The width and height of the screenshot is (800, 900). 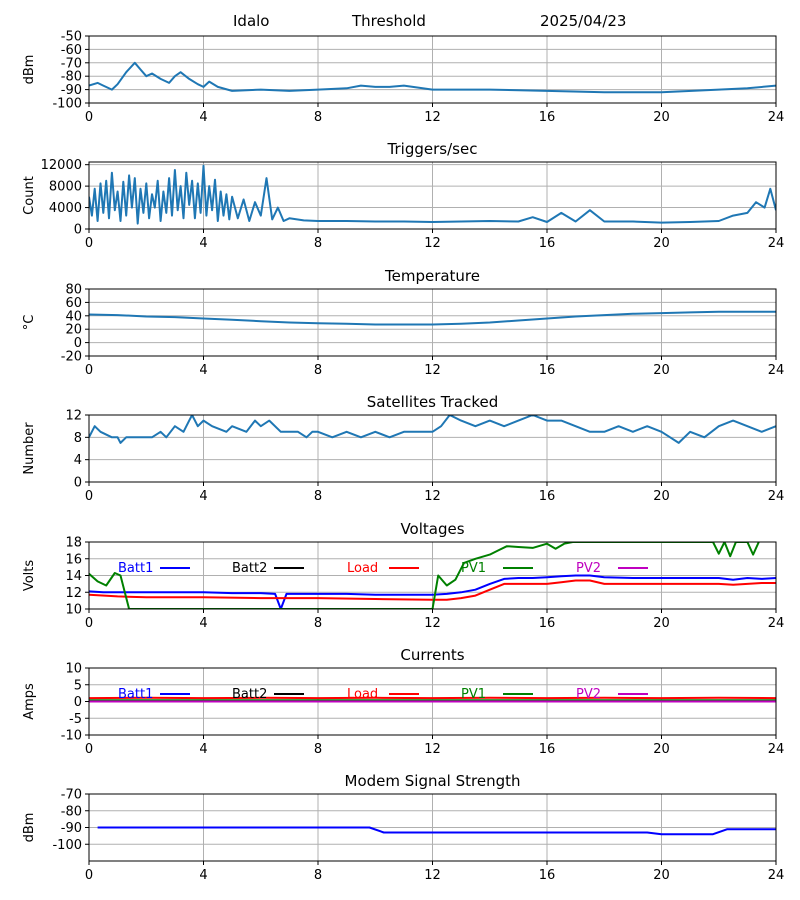 I want to click on series-line-load, so click(x=432, y=590).